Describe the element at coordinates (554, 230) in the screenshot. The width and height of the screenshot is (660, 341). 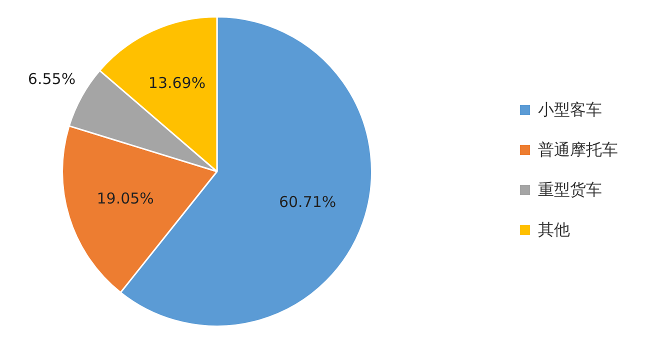
I see `legend-label: 其他` at that location.